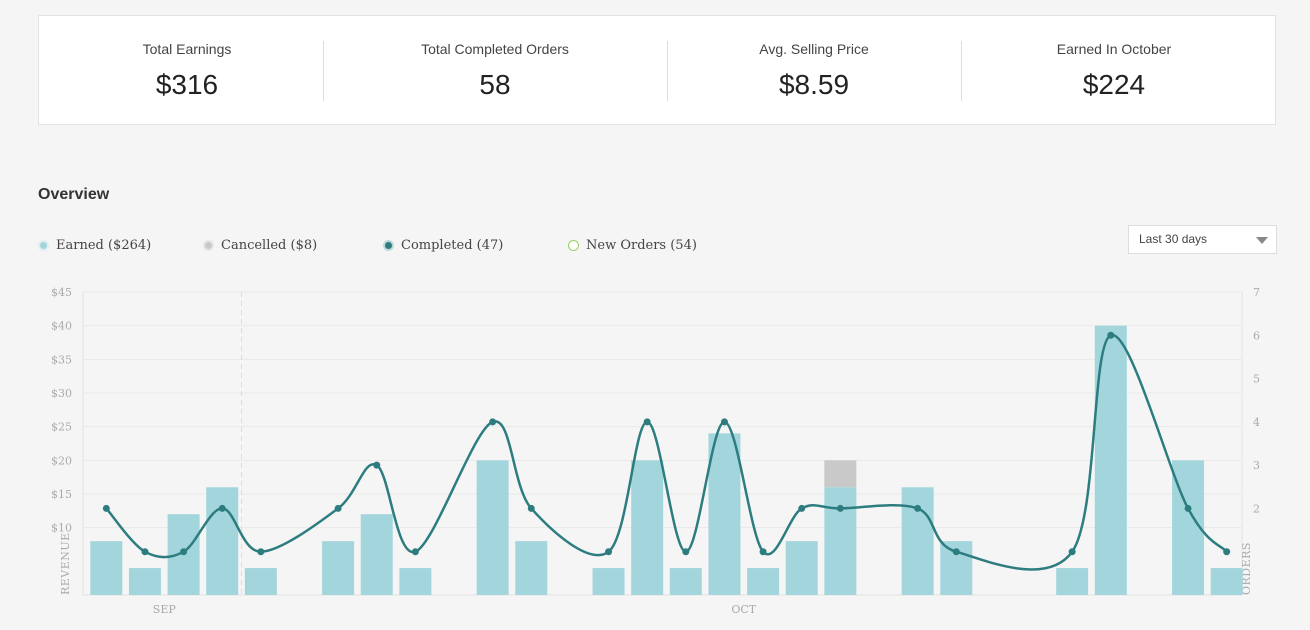  What do you see at coordinates (61, 326) in the screenshot?
I see `y-tick-label: $40` at bounding box center [61, 326].